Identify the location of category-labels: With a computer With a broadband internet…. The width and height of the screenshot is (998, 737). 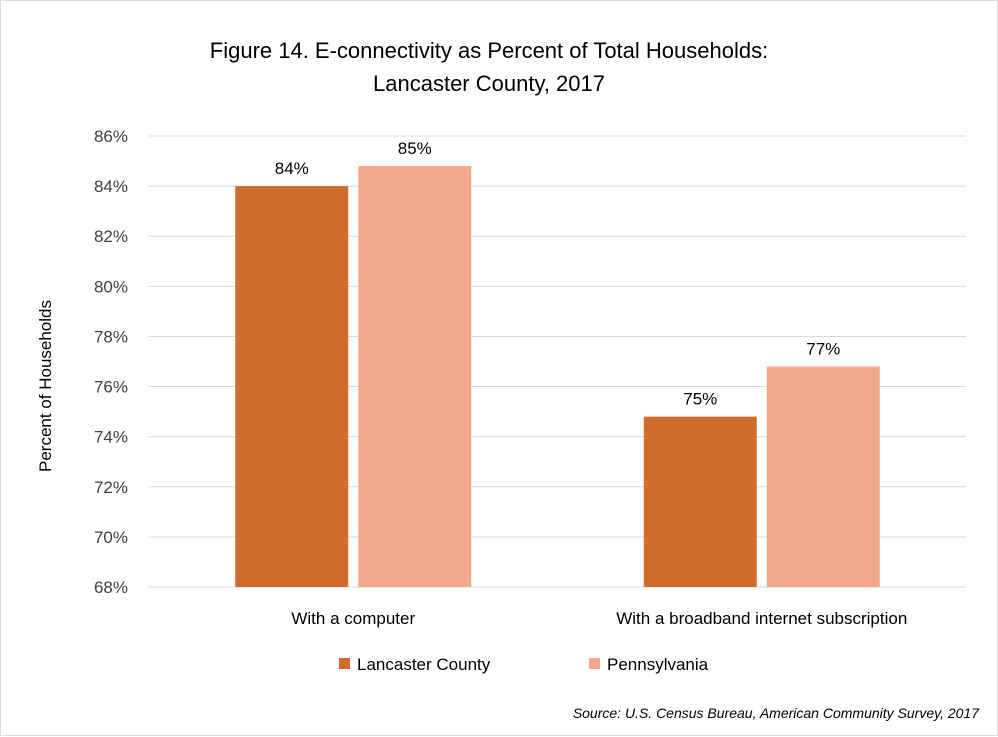
(599, 618).